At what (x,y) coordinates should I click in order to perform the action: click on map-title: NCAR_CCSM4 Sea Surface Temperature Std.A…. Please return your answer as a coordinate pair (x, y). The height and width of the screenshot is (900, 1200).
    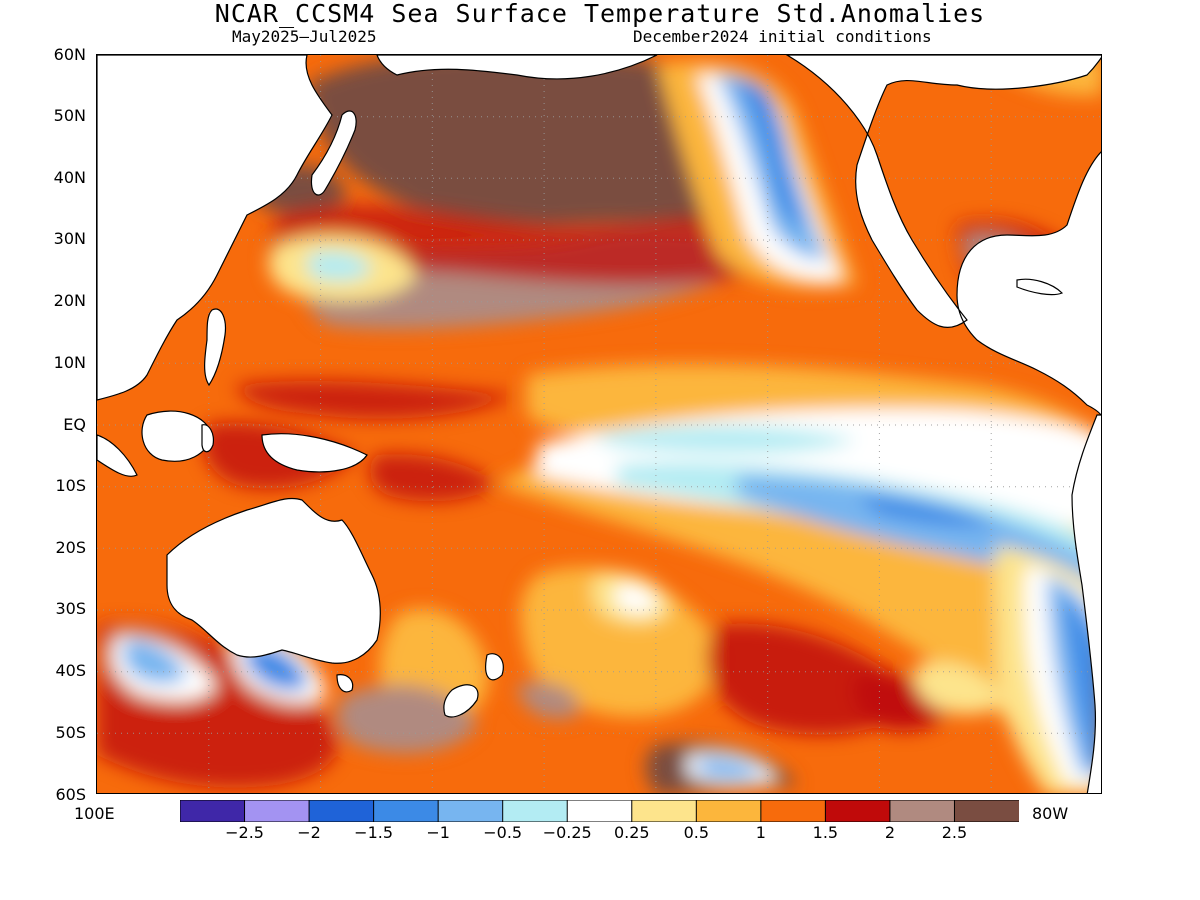
    Looking at the image, I should click on (600, 14).